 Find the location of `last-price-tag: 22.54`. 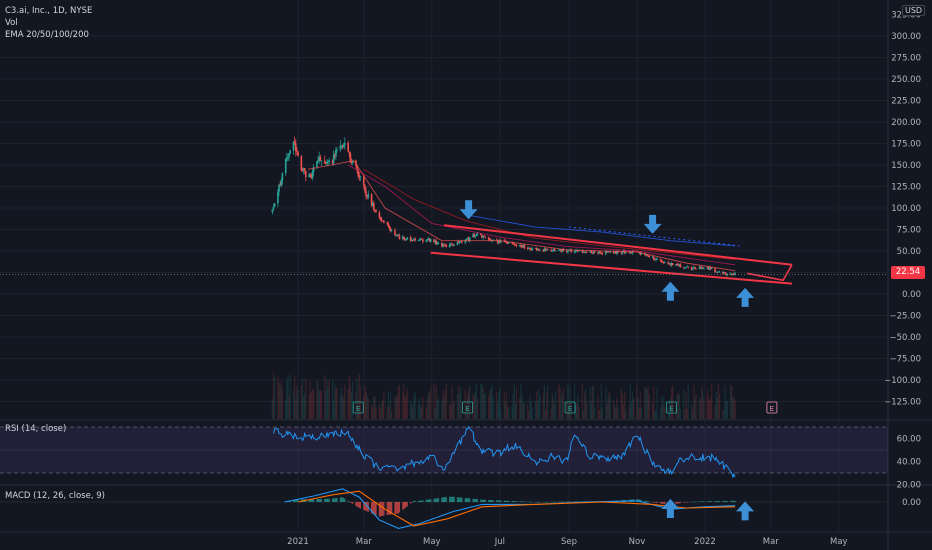

last-price-tag: 22.54 is located at coordinates (908, 272).